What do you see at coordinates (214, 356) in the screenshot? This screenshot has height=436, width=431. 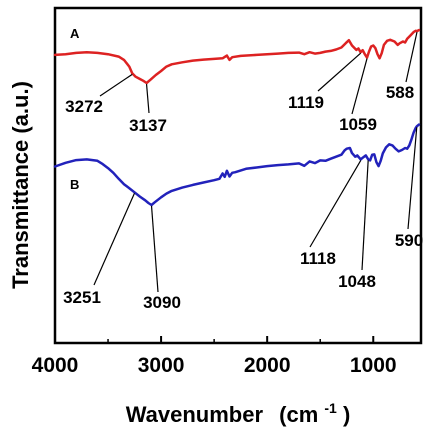 I see `tick-layer: 4000 3000 2000 1000` at bounding box center [214, 356].